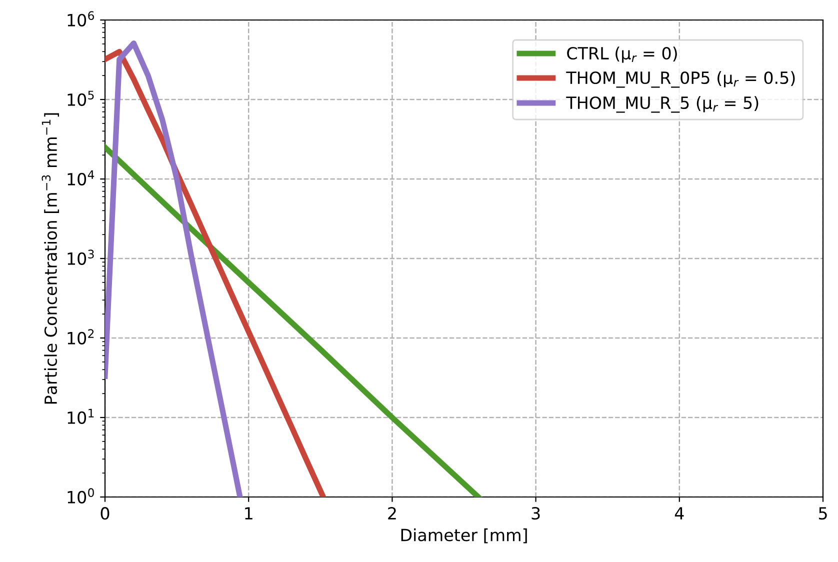  What do you see at coordinates (662, 104) in the screenshot?
I see `legend-label: THOM_MU_R_5 (μ$_{r}$ = 5)` at bounding box center [662, 104].